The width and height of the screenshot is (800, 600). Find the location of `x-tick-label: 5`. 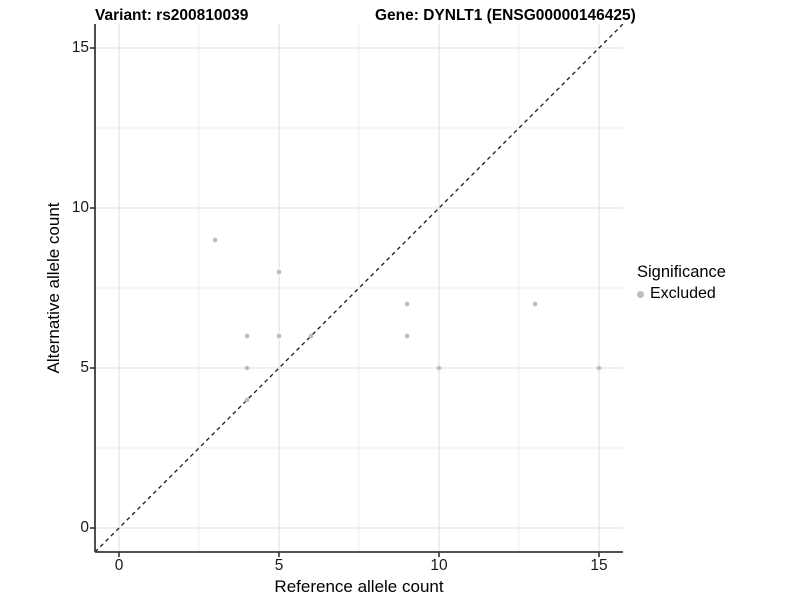

x-tick-label: 5 is located at coordinates (279, 565).